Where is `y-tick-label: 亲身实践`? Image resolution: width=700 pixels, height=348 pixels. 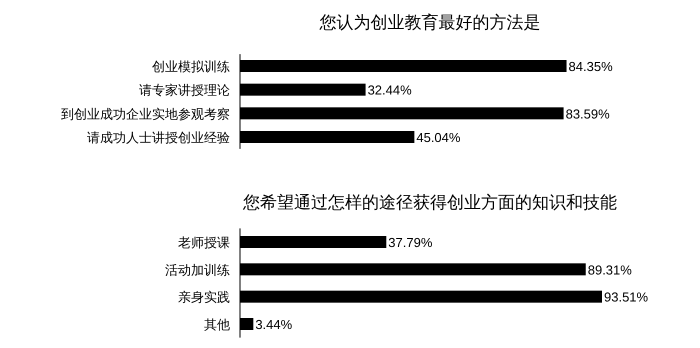 y-tick-label: 亲身实践 is located at coordinates (204, 297).